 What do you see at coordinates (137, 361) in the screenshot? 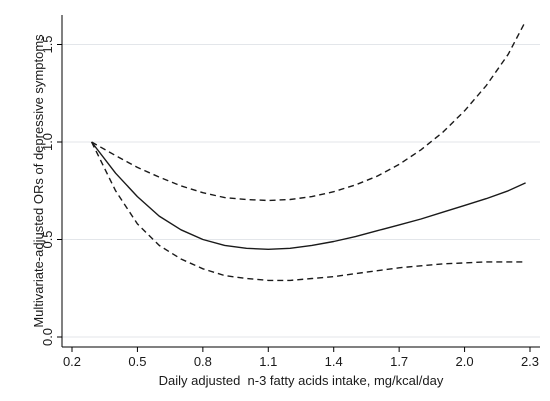
I see `x-tick-label: 0.5` at bounding box center [137, 361].